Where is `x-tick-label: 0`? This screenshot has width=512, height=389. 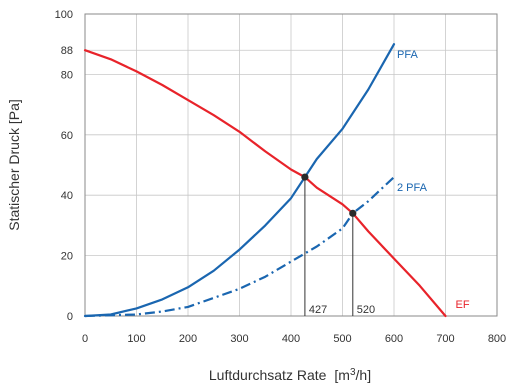 x-tick-label: 0 is located at coordinates (85, 339).